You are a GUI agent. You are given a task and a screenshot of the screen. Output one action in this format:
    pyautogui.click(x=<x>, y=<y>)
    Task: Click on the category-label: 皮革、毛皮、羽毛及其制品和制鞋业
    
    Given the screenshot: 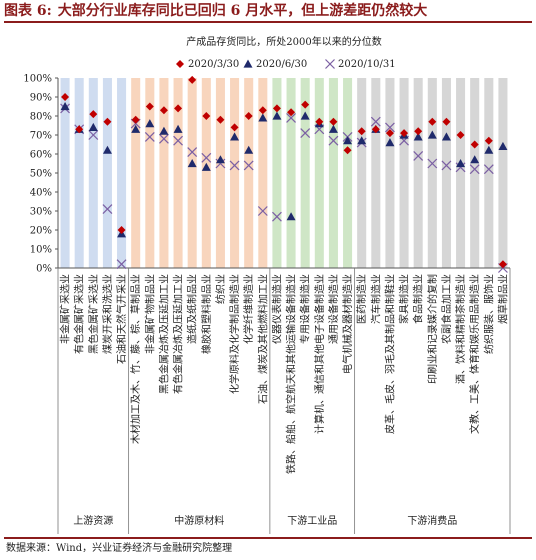 What is the action you would take?
    pyautogui.click(x=389, y=354)
    